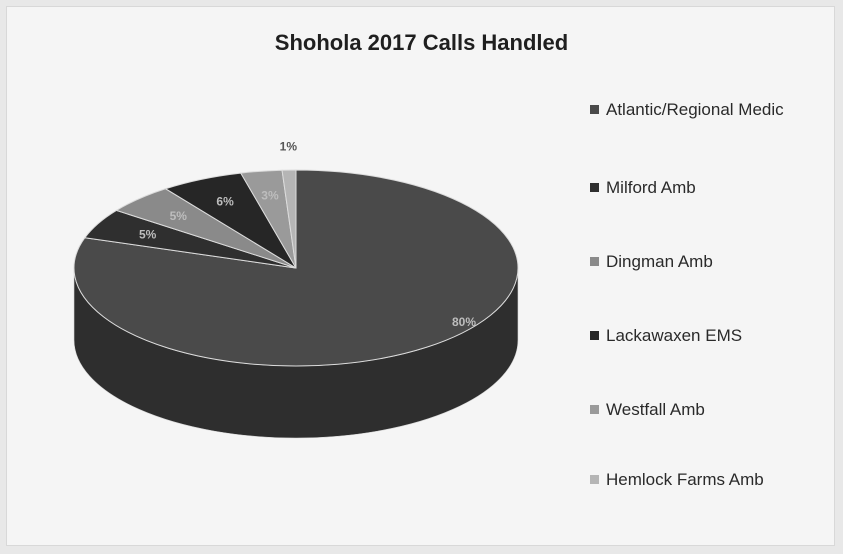  I want to click on legend-item: Lackawaxen EMS, so click(716, 335).